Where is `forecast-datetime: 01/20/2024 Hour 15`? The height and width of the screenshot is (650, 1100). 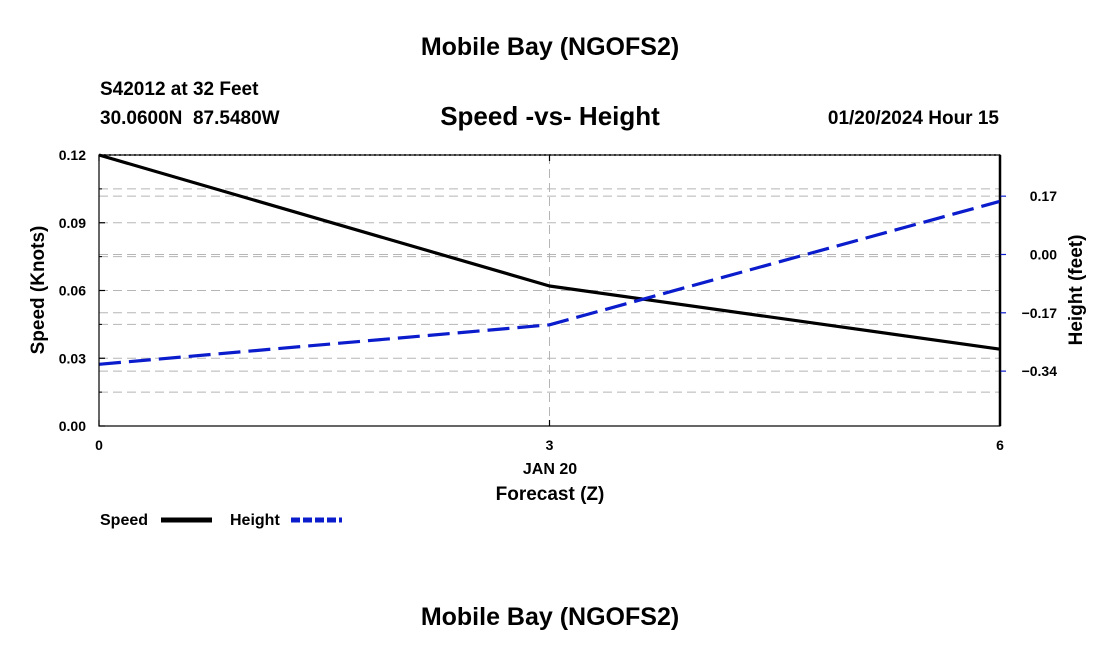
forecast-datetime: 01/20/2024 Hour 15 is located at coordinates (914, 118).